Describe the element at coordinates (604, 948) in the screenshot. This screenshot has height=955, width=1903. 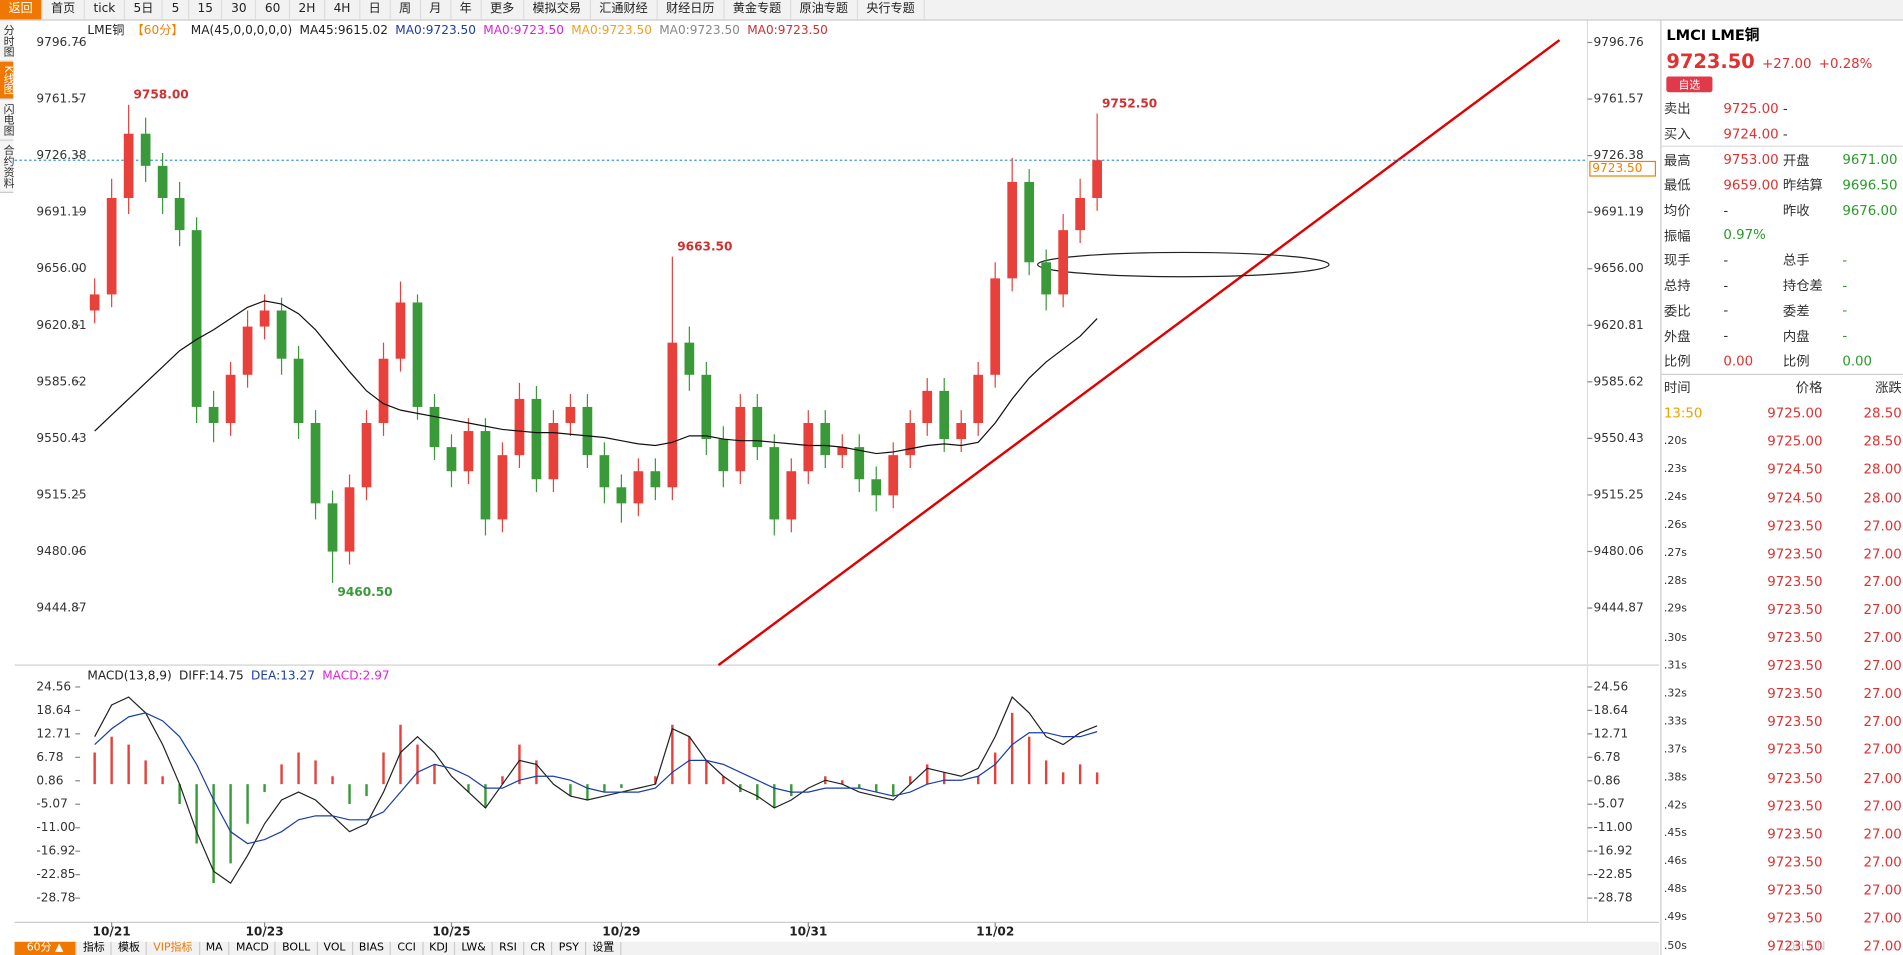
I see `indicator-tab: 设置` at that location.